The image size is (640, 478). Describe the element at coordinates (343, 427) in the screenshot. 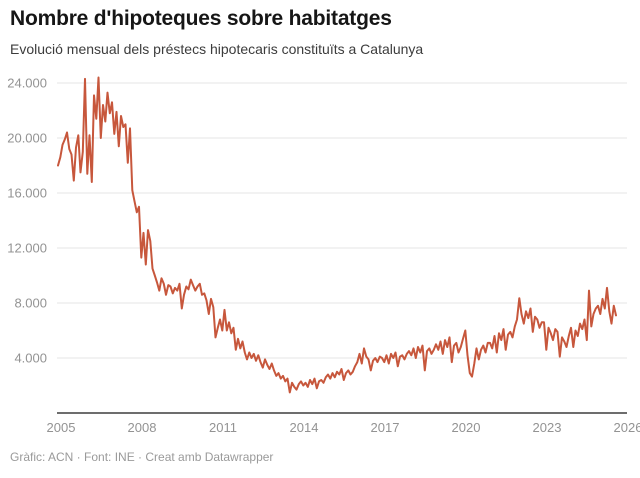

I see `x-axis-labels: 2005 2008 2011 2014 2017 2020 2023 2026` at that location.